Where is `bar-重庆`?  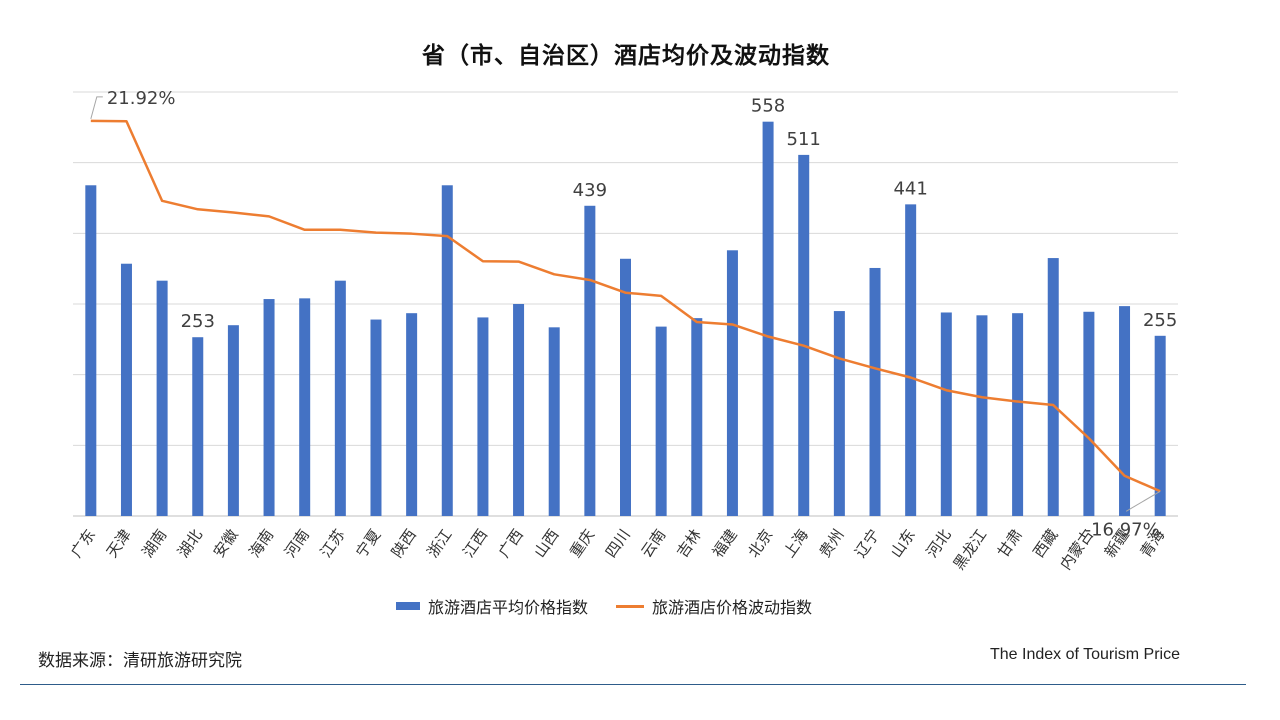 bar-重庆 is located at coordinates (590, 361).